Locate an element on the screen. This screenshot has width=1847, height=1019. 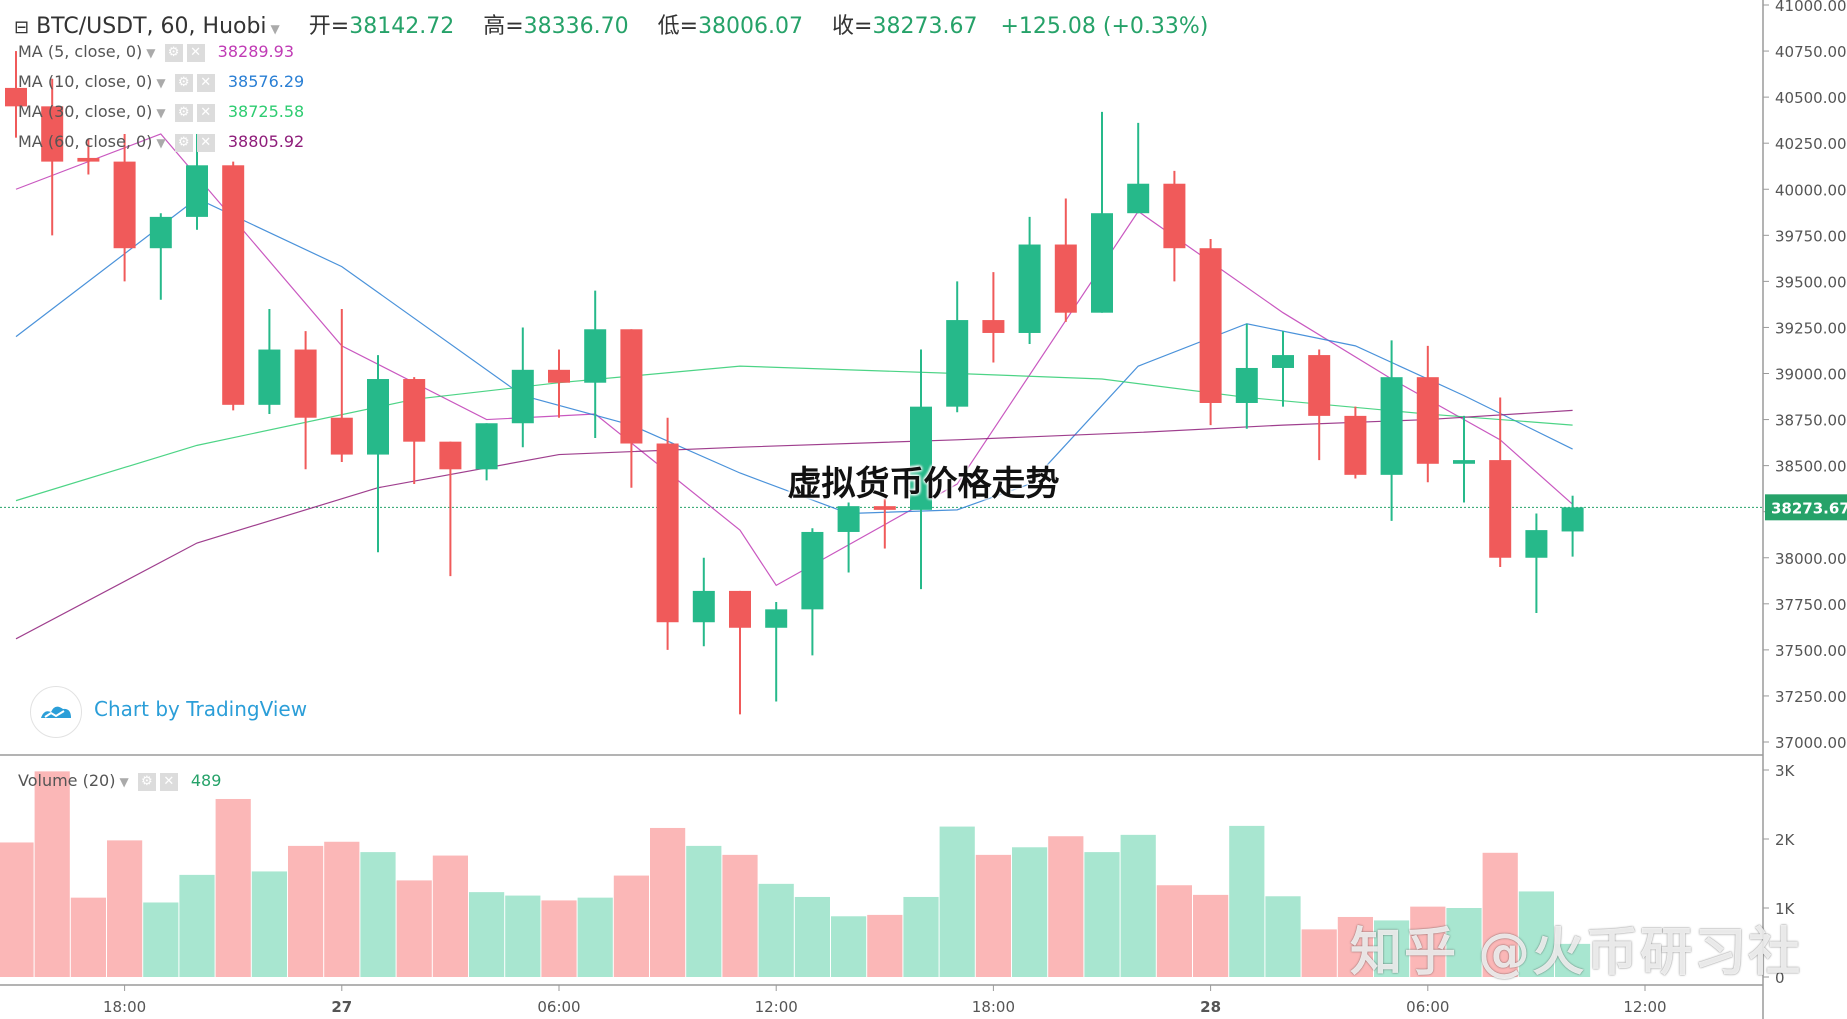
indicator-ma10: MA (10, close, 0) ▼ ⚙ ✕ 38576.29 is located at coordinates (161, 82).